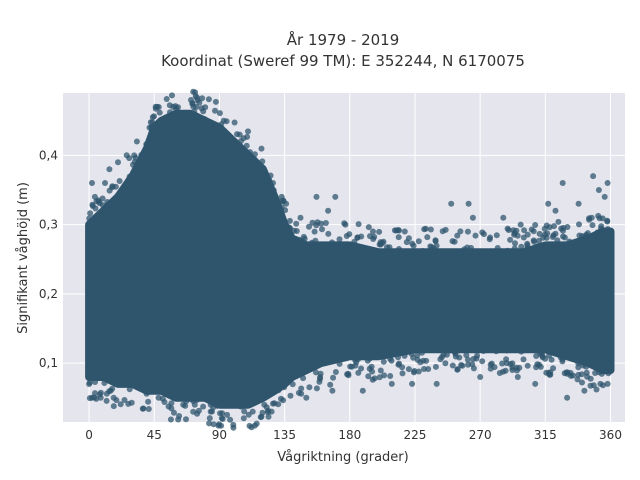 The image size is (640, 480). Describe the element at coordinates (480, 435) in the screenshot. I see `x-tick-label: 270` at that location.